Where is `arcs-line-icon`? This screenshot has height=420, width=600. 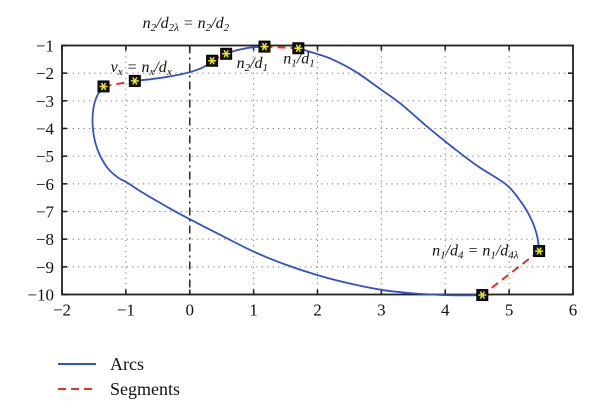
arcs-line-icon is located at coordinates (77, 363).